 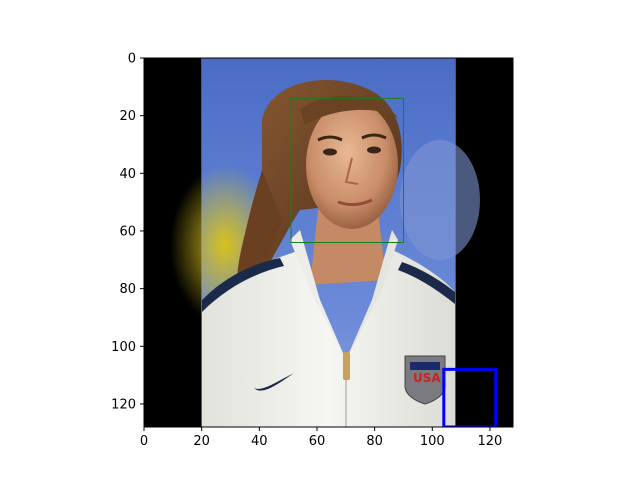 What do you see at coordinates (123, 347) in the screenshot?
I see `y-tick-label: 100` at bounding box center [123, 347].